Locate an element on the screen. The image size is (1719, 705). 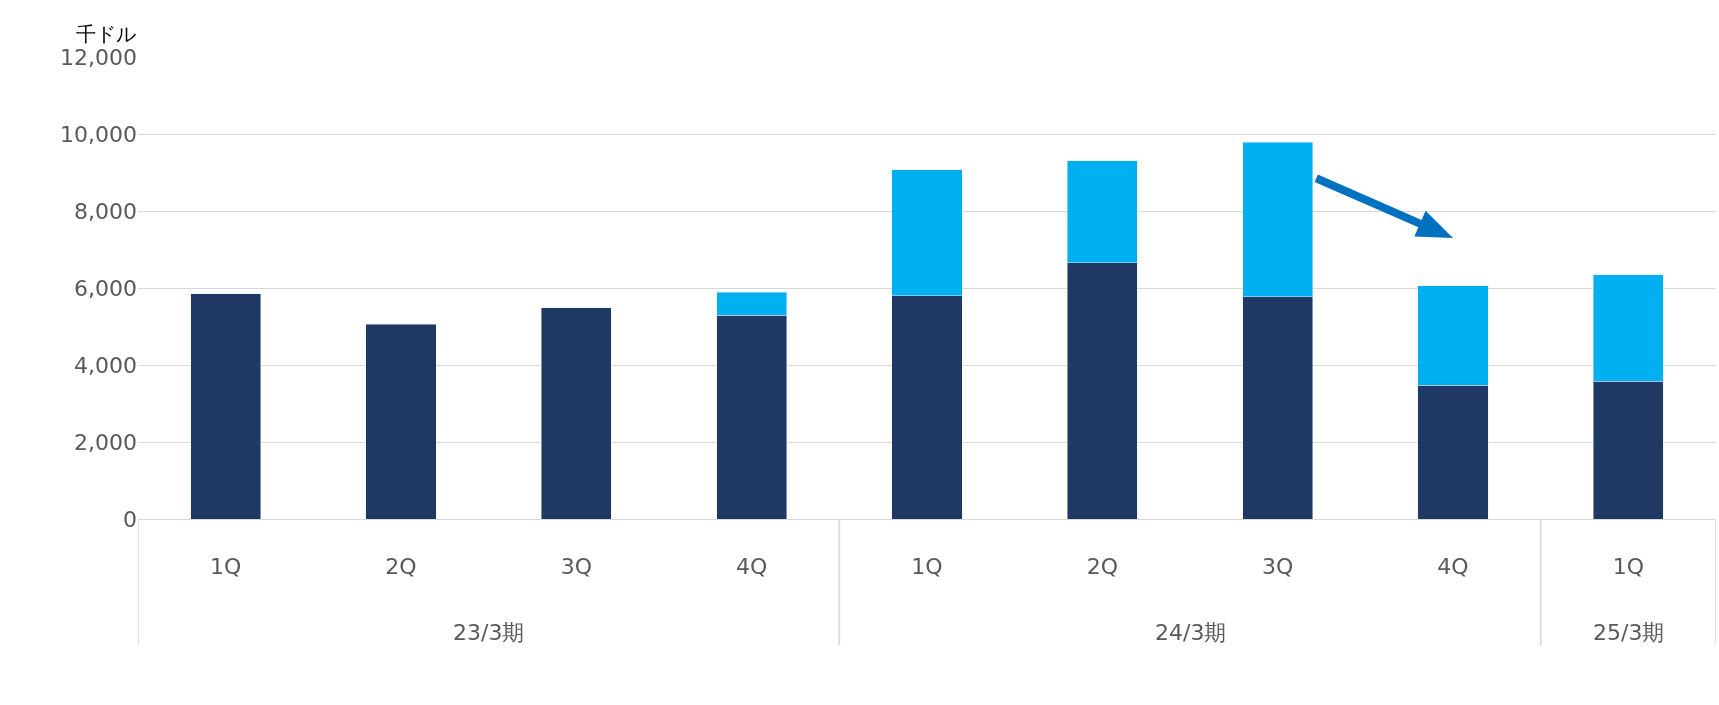
text: 24/3期 is located at coordinates (1191, 632).